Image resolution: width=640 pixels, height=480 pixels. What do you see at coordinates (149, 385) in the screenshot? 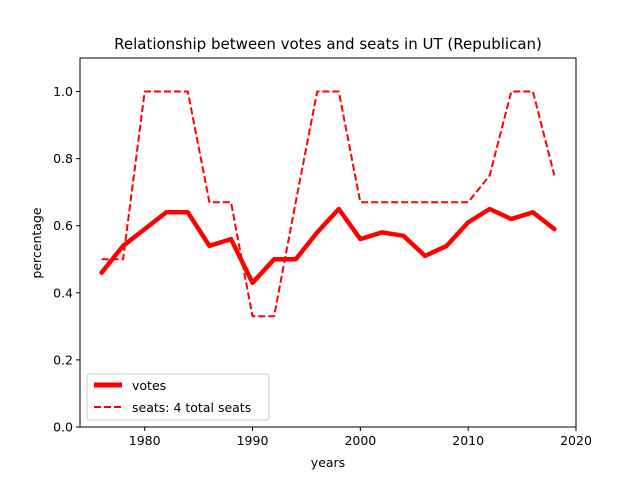
I see `legend-label-votes: votes` at bounding box center [149, 385].